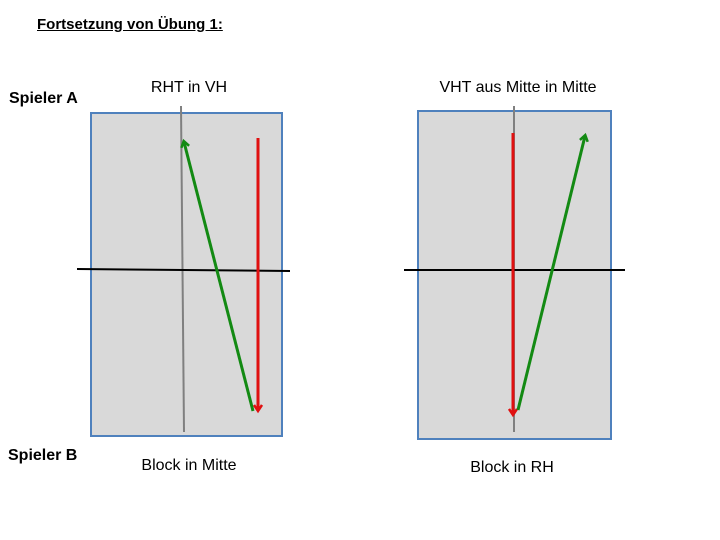  I want to click on diagram-1-subtitle: Block in Mitte, so click(189, 465).